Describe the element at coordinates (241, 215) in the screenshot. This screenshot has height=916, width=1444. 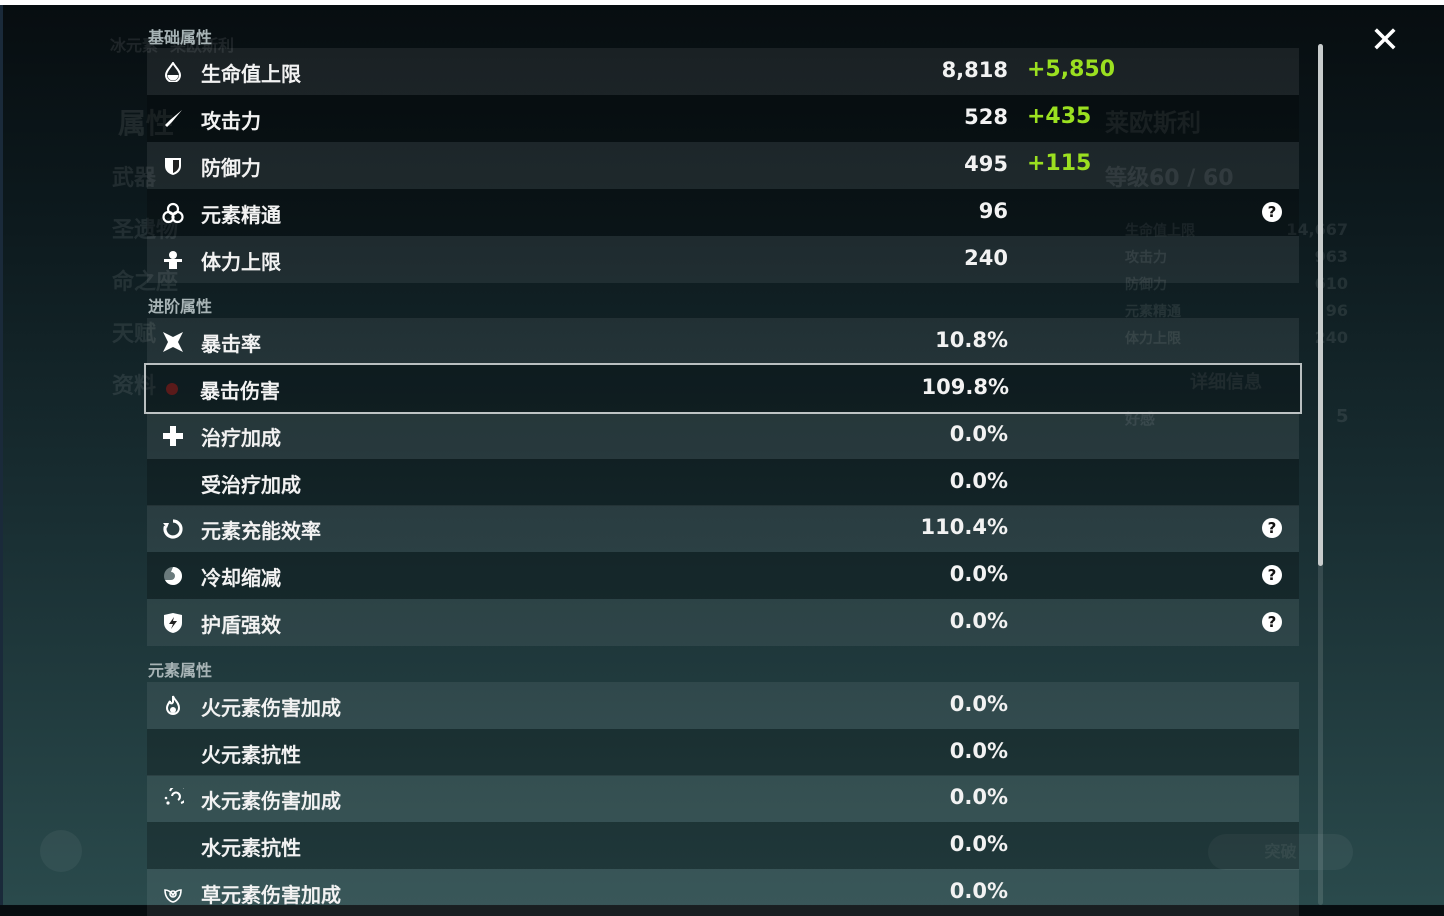
I see `stat-label: 元素精通` at that location.